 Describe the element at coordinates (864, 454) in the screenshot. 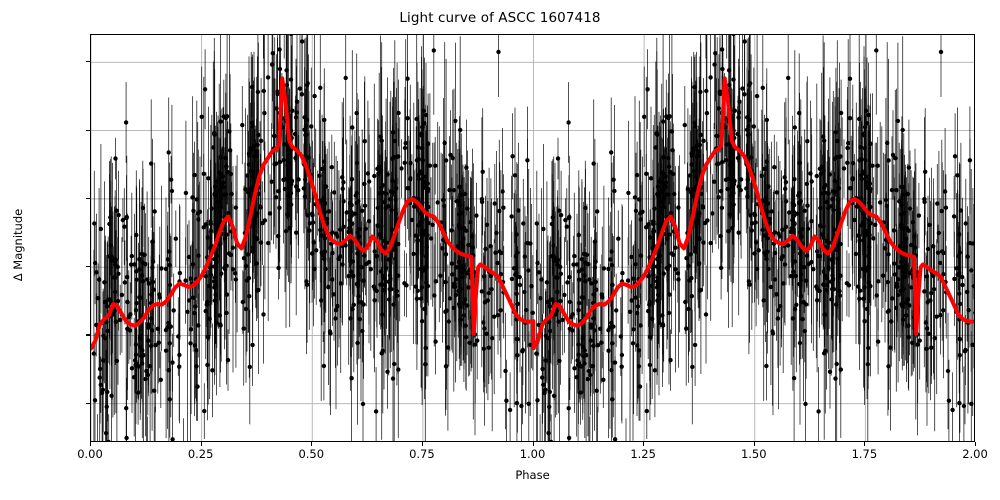

I see `x-tick-label: 1.75` at that location.